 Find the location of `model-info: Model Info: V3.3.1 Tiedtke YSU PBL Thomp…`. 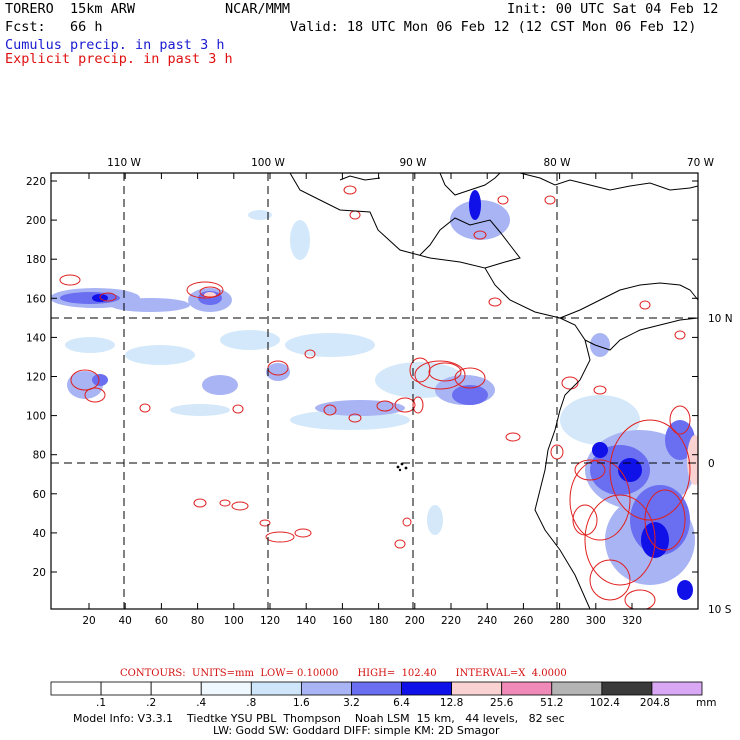

model-info: Model Info: V3.3.1 Tiedtke YSU PBL Thomp… is located at coordinates (319, 718).